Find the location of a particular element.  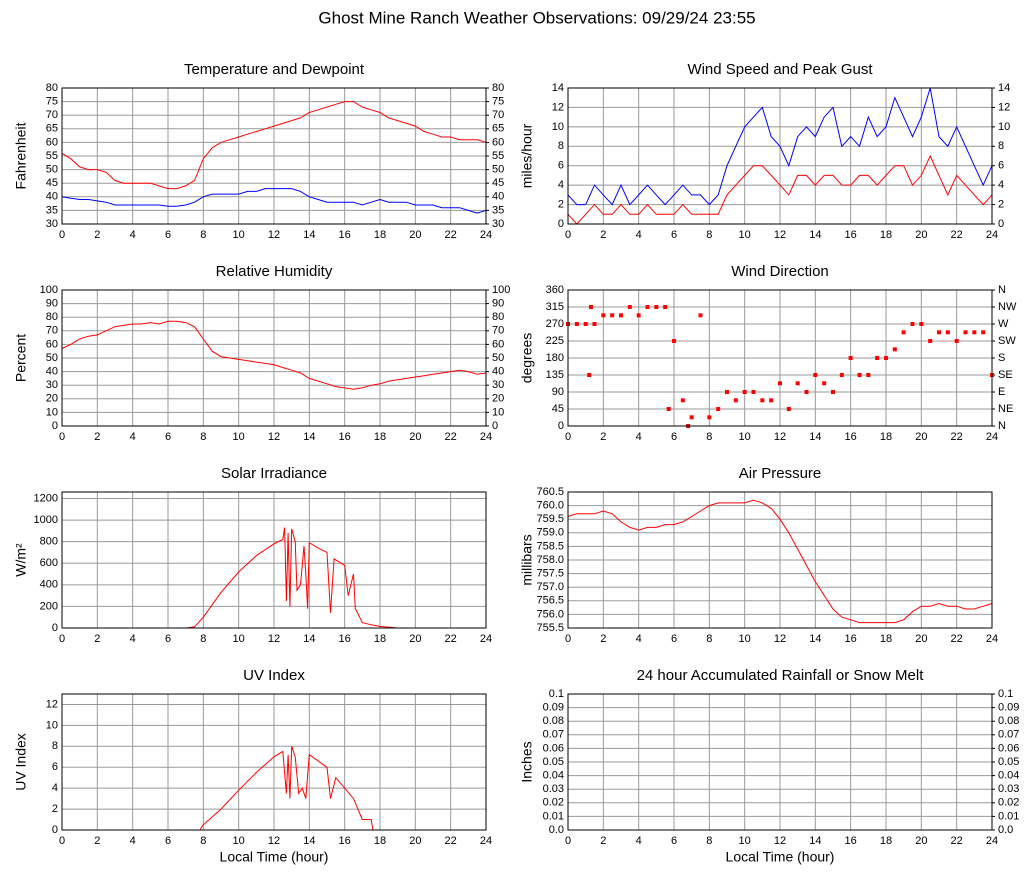

y-tick-label: 90 is located at coordinates (52, 304).